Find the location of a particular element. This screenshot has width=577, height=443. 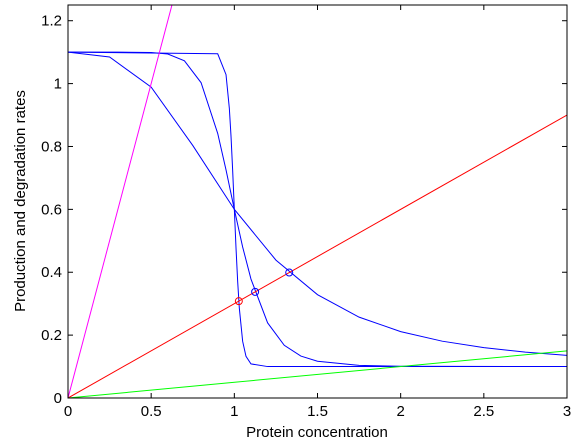

x-tick-label: 1 is located at coordinates (234, 411).